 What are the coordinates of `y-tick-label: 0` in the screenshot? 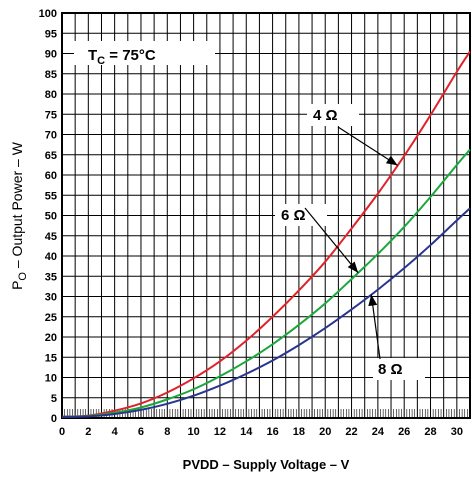 It's located at (54, 419).